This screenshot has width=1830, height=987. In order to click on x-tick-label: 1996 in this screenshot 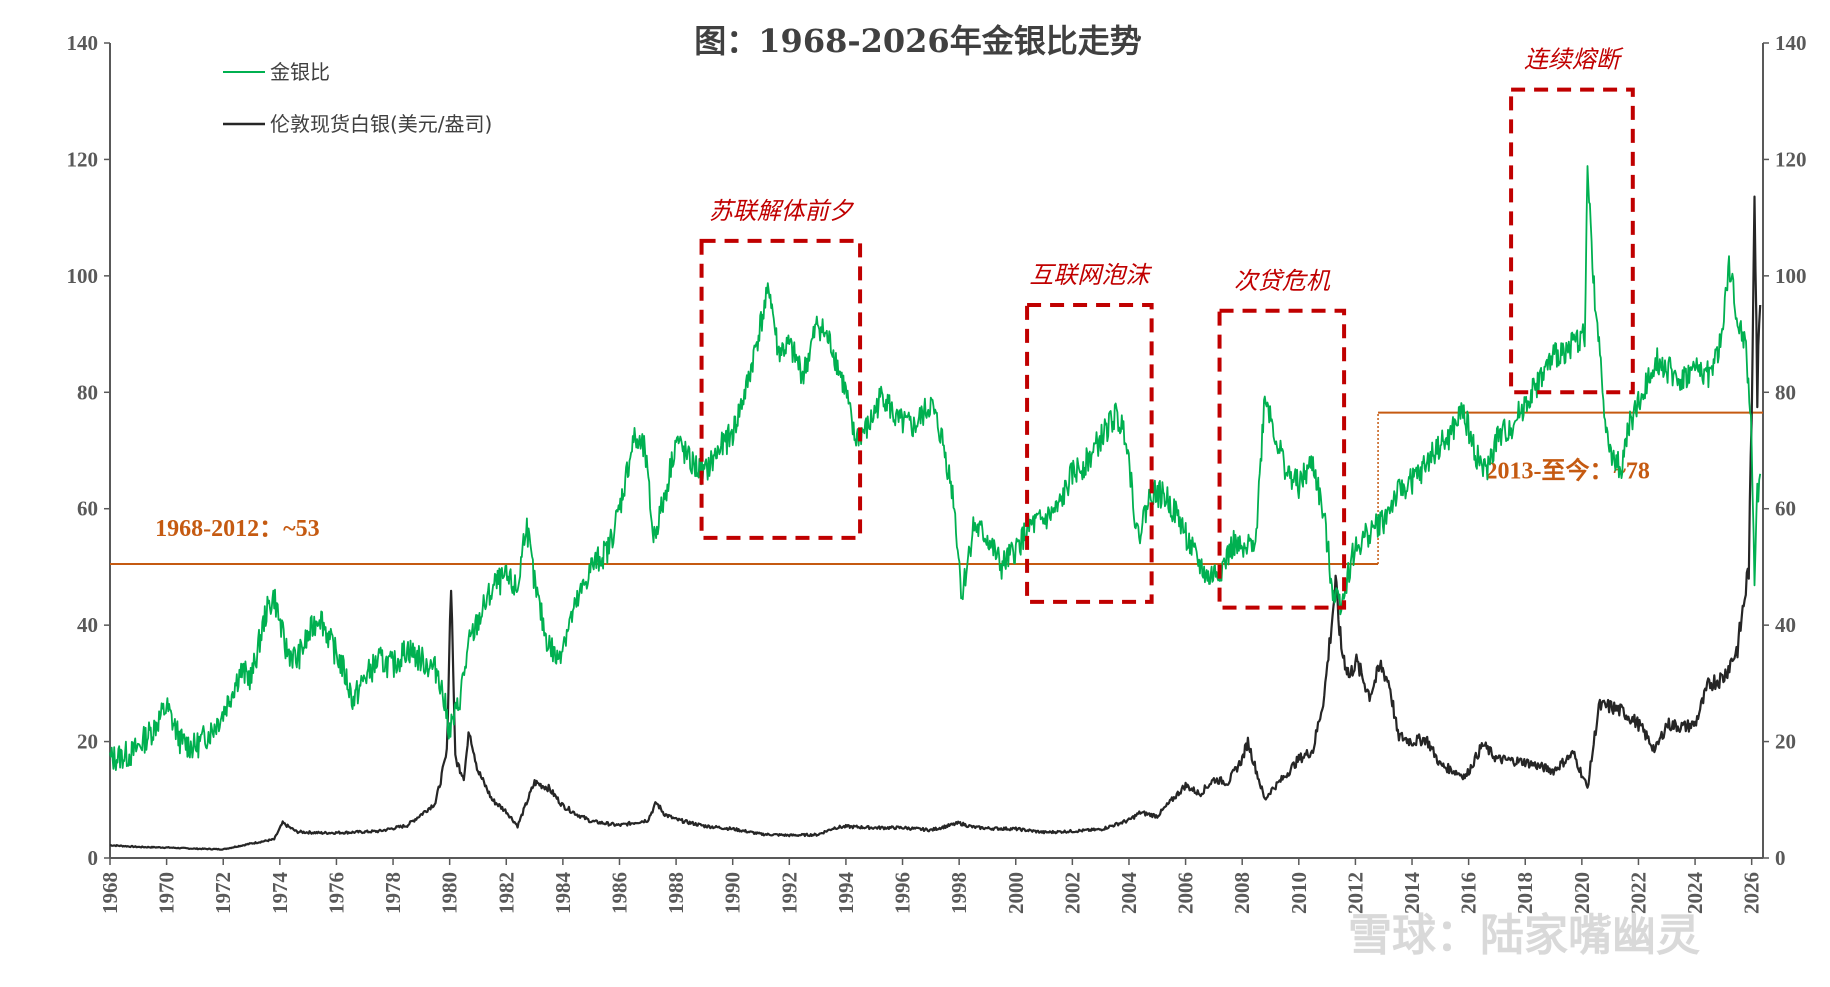, I will do `click(903, 893)`.